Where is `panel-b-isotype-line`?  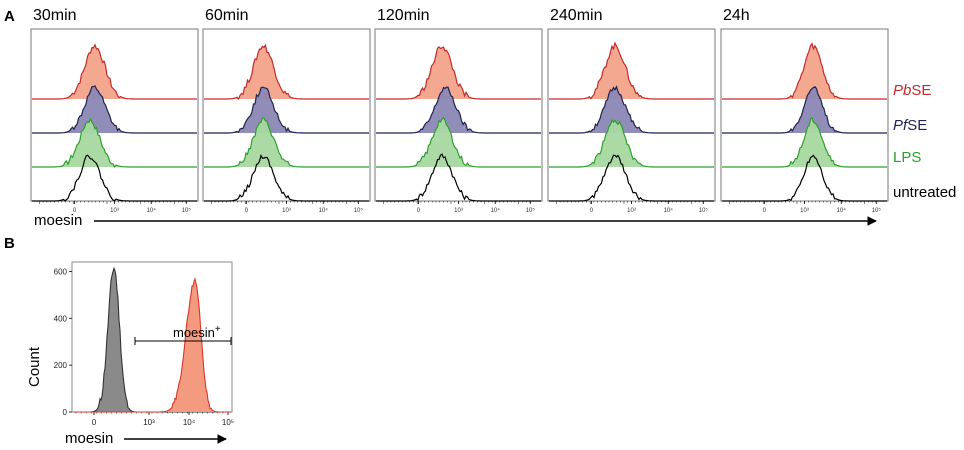
panel-b-isotype-line is located at coordinates (152, 339).